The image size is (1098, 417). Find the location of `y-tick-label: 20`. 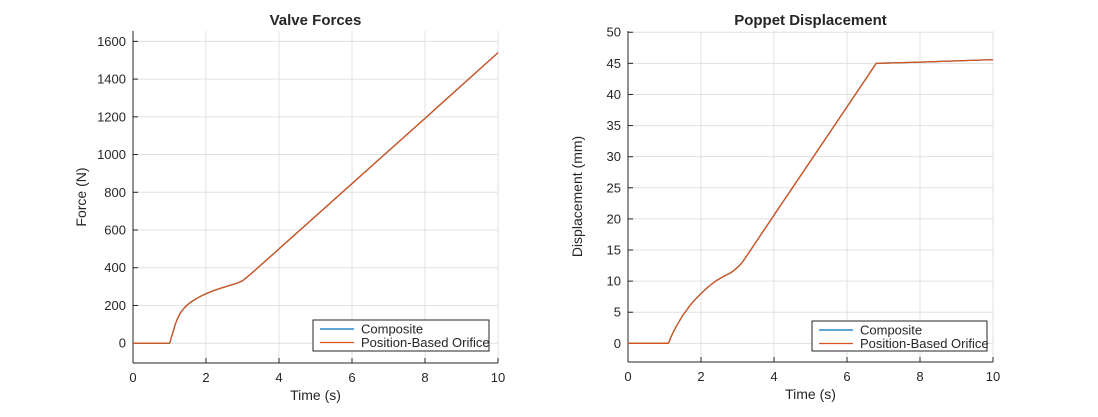

y-tick-label: 20 is located at coordinates (614, 218).